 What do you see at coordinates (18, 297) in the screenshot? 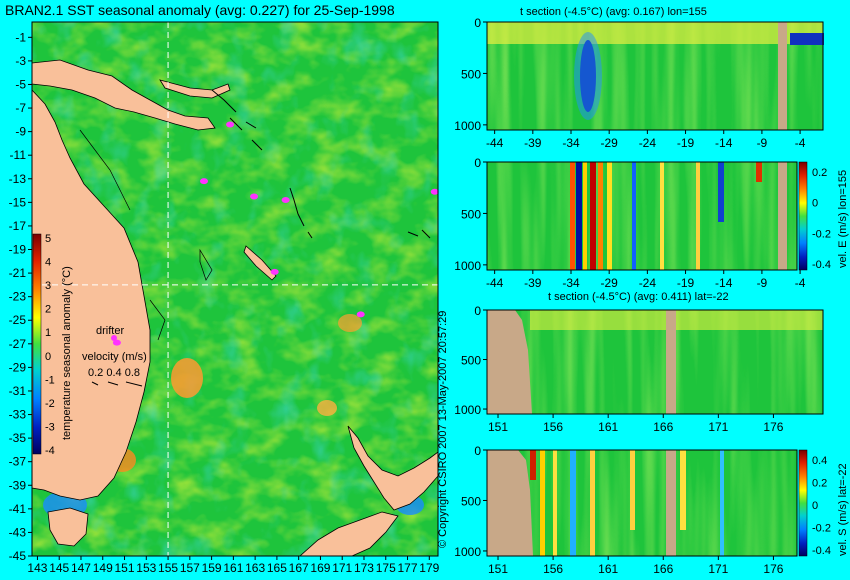
I see `map-y-tick-label: -23` at bounding box center [18, 297].